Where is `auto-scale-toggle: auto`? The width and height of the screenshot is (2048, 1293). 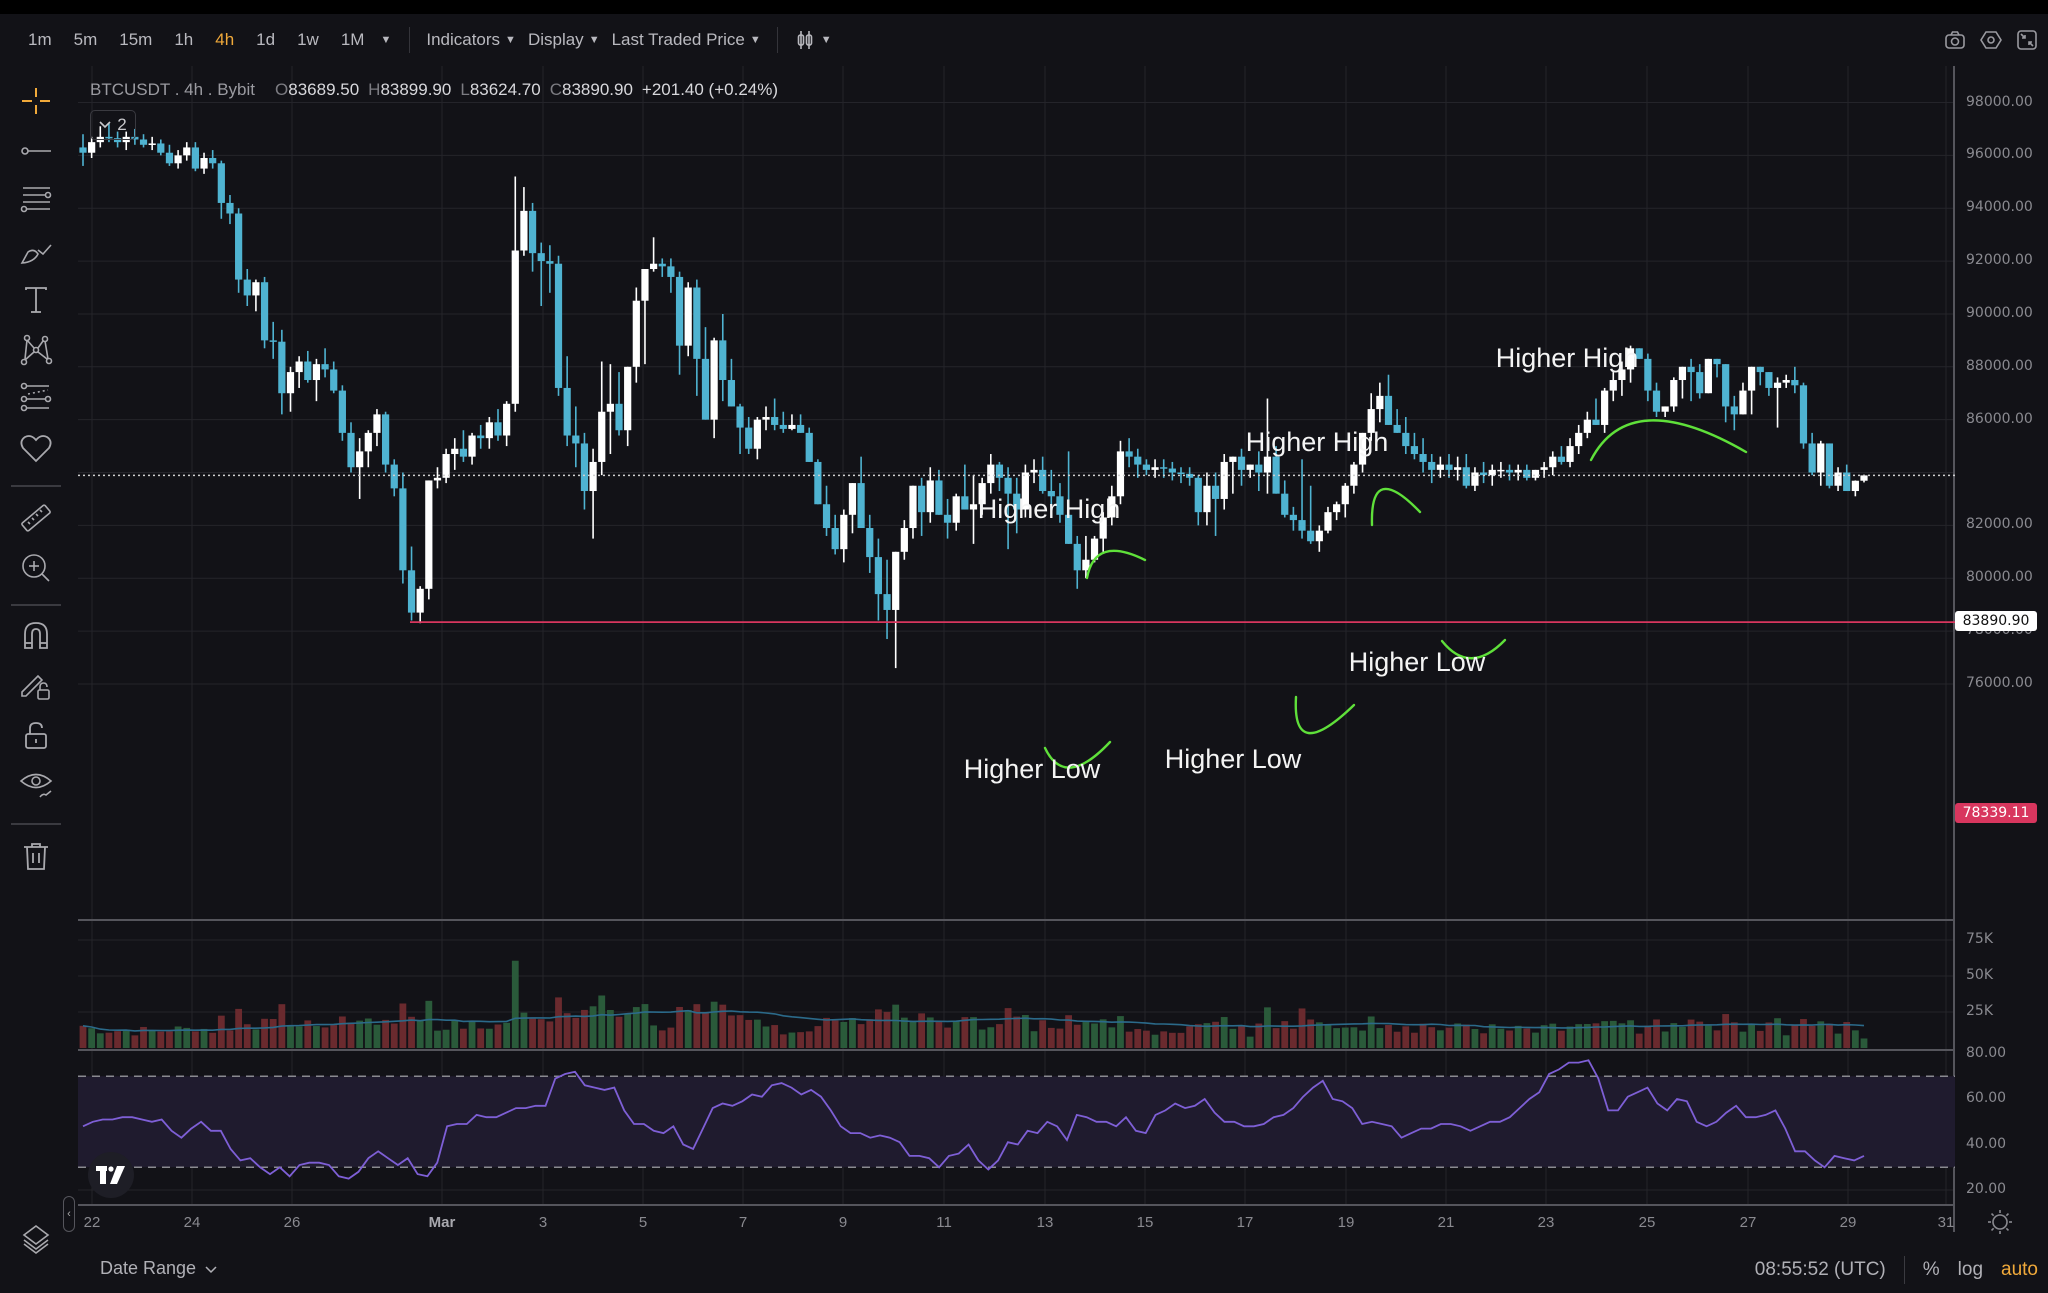 auto-scale-toggle: auto is located at coordinates (2019, 1269).